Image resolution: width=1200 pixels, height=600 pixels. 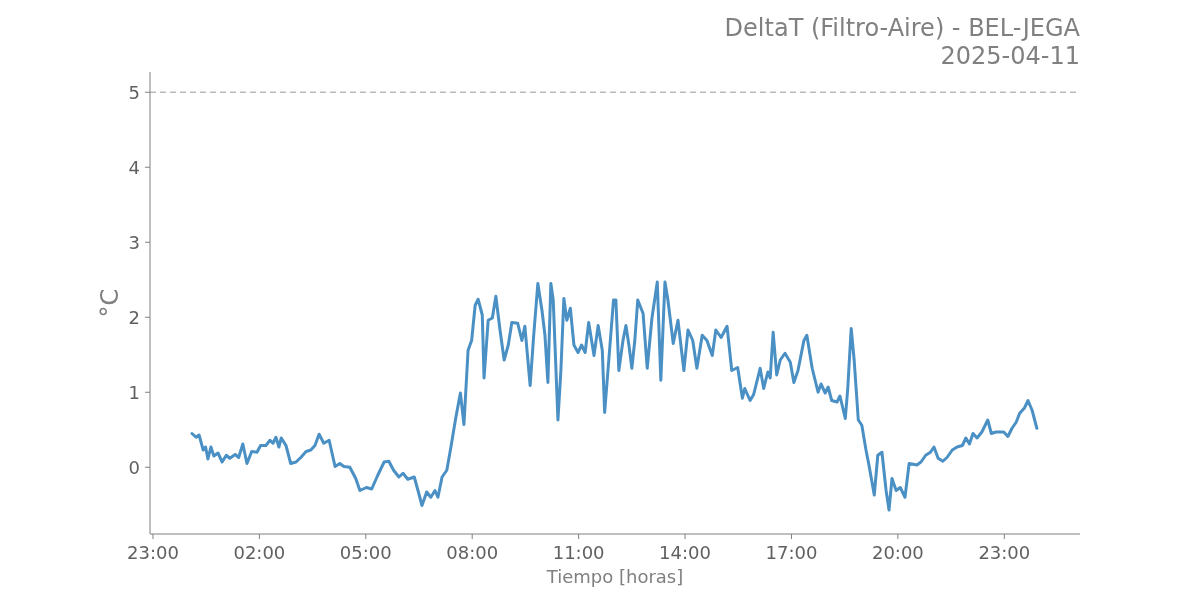 What do you see at coordinates (472, 552) in the screenshot?
I see `x-tick-label: 08:00` at bounding box center [472, 552].